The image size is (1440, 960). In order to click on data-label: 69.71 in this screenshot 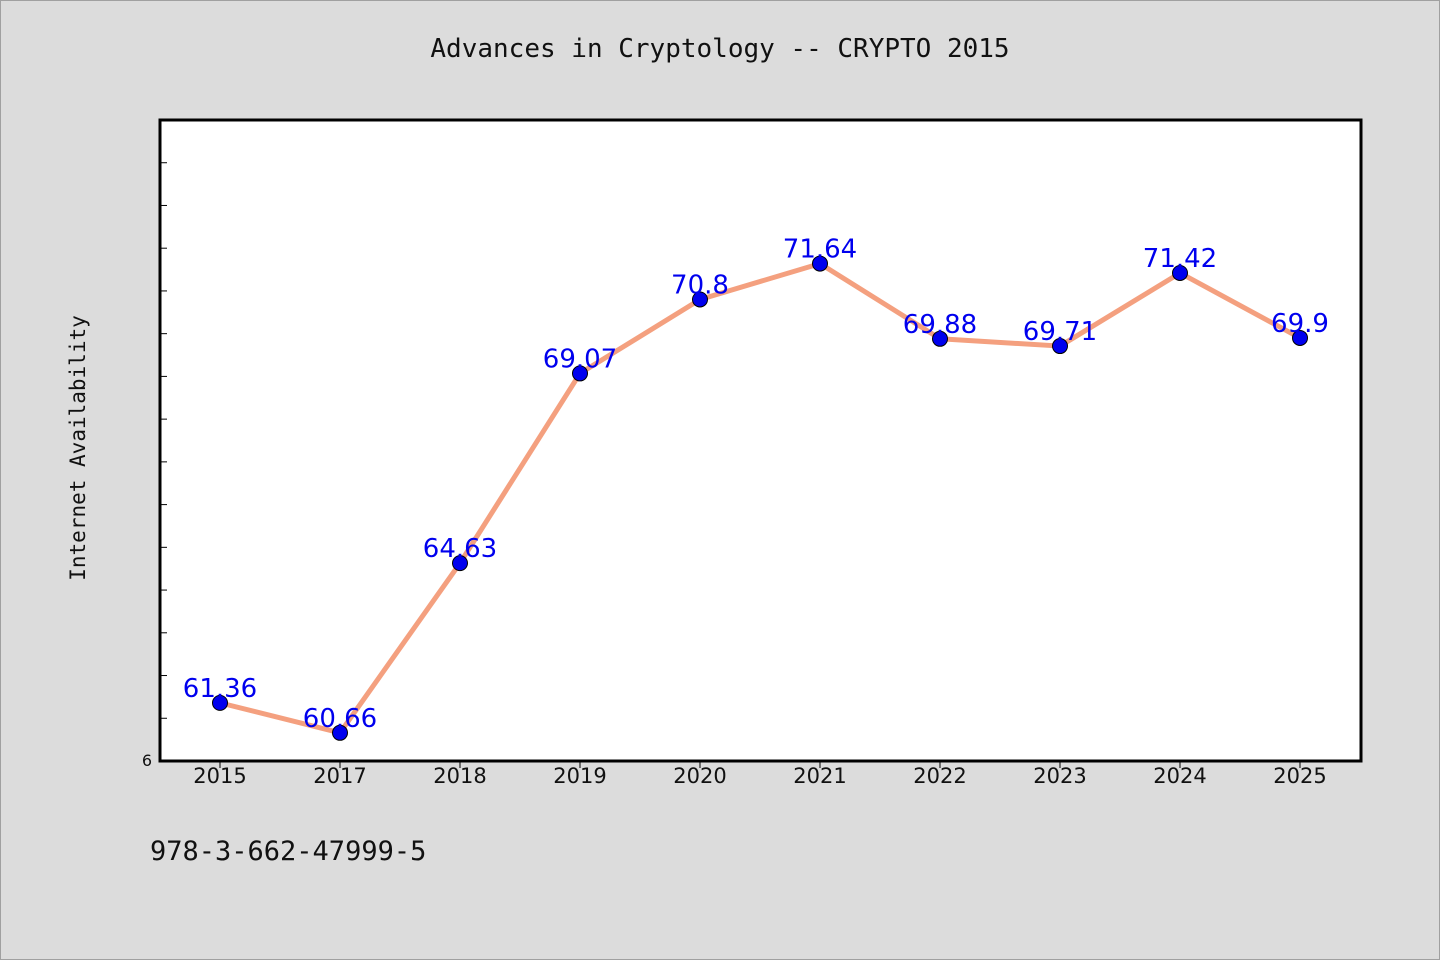, I will do `click(1060, 332)`.